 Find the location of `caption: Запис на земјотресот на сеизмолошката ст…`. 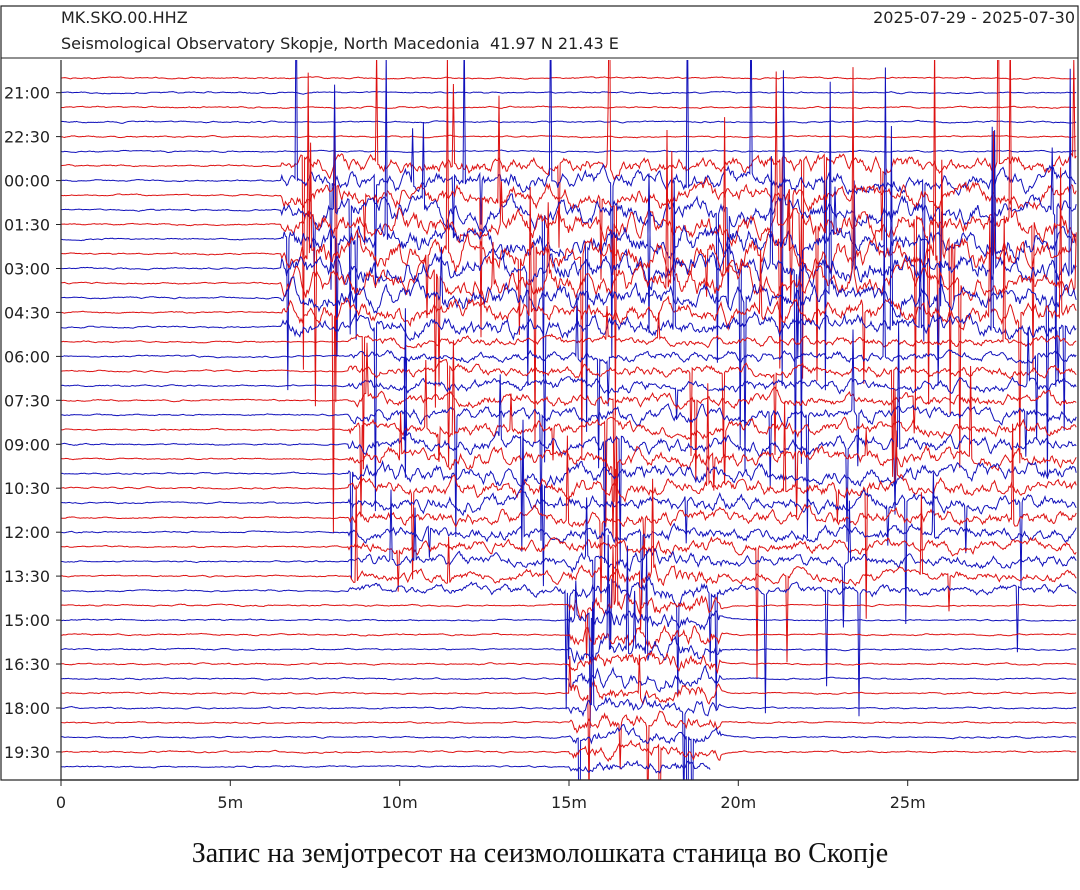

caption: Запис на земјотресот на сеизмолошката ст… is located at coordinates (540, 853).